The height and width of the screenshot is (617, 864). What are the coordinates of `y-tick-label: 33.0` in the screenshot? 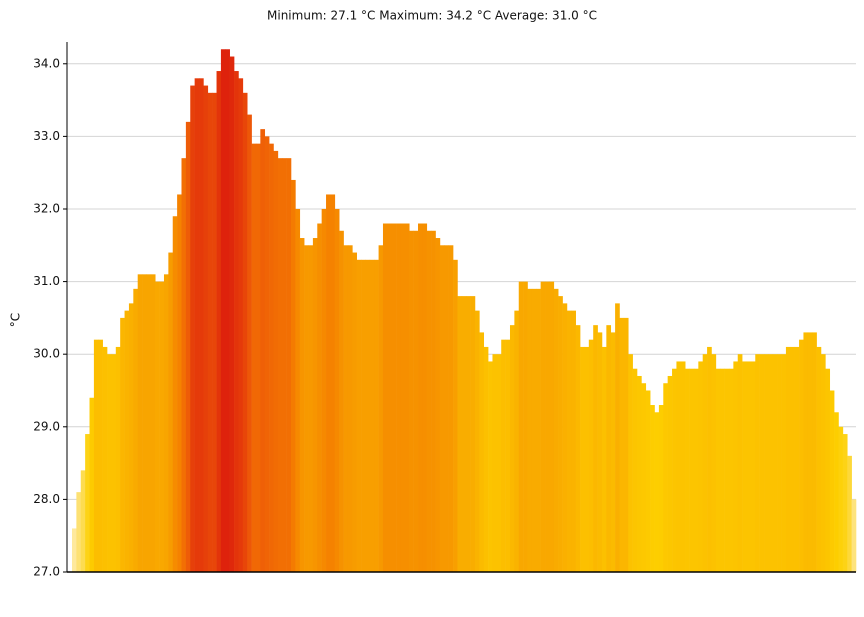 It's located at (46, 136).